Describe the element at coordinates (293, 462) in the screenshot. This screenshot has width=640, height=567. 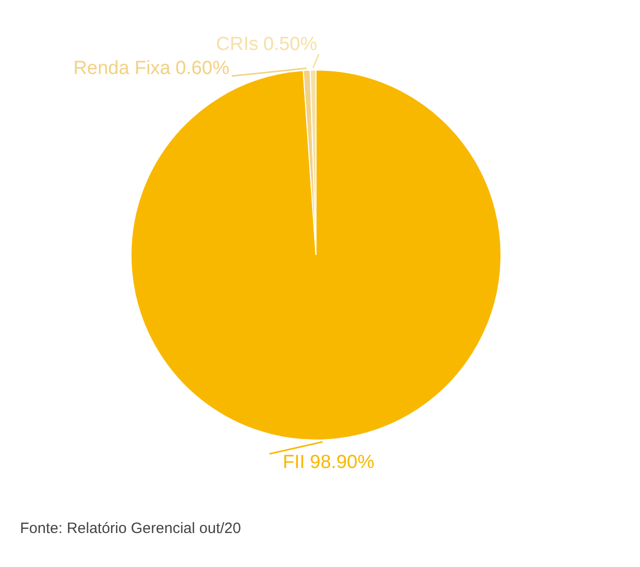
I see `slice-label: FII` at that location.